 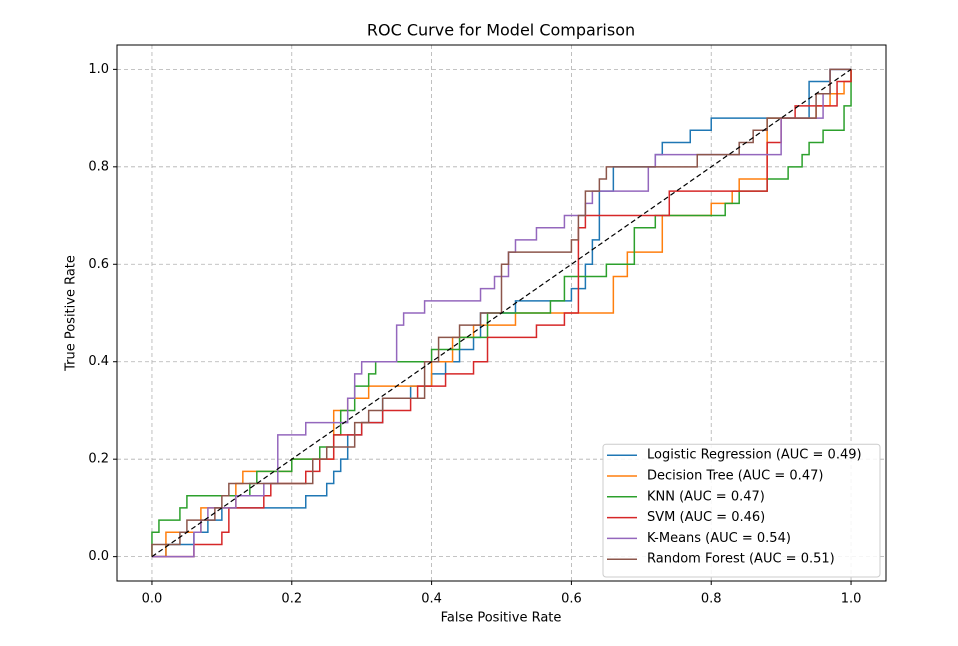 What do you see at coordinates (735, 476) in the screenshot?
I see `legend-label: Decision Tree (AUC = 0.47)` at bounding box center [735, 476].